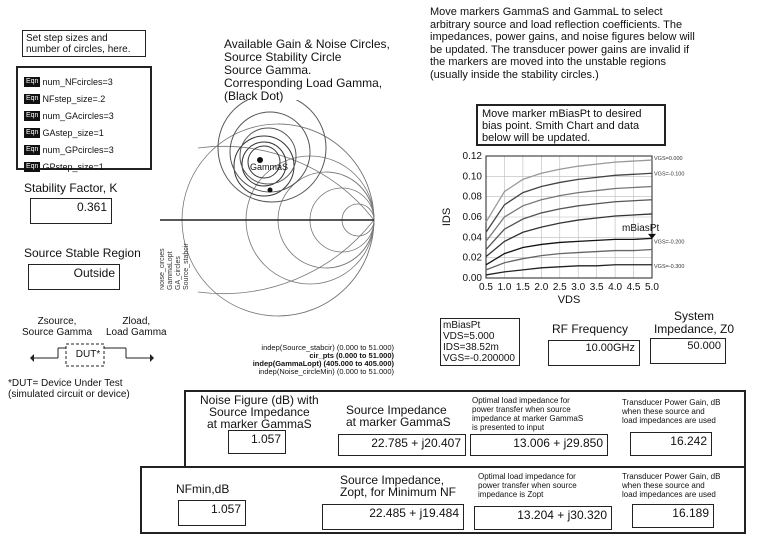  What do you see at coordinates (73, 166) in the screenshot?
I see `equation-text: GPstep_size=1` at bounding box center [73, 166].